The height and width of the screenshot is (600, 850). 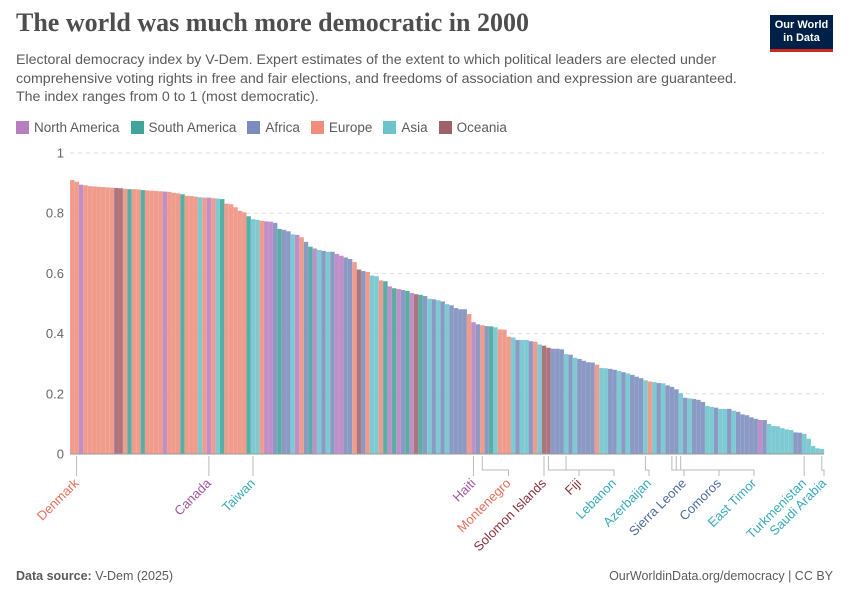 What do you see at coordinates (192, 127) in the screenshot?
I see `legend-label: South America` at bounding box center [192, 127].